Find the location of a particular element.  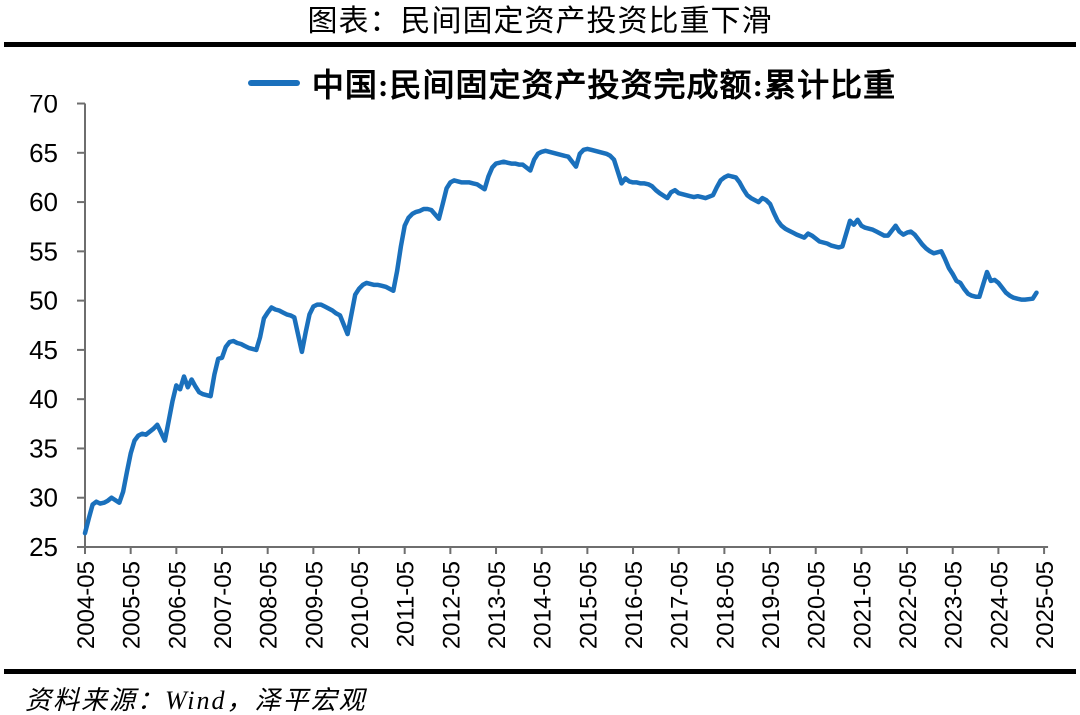

svg-text: 2012-05 is located at coordinates (451, 605).